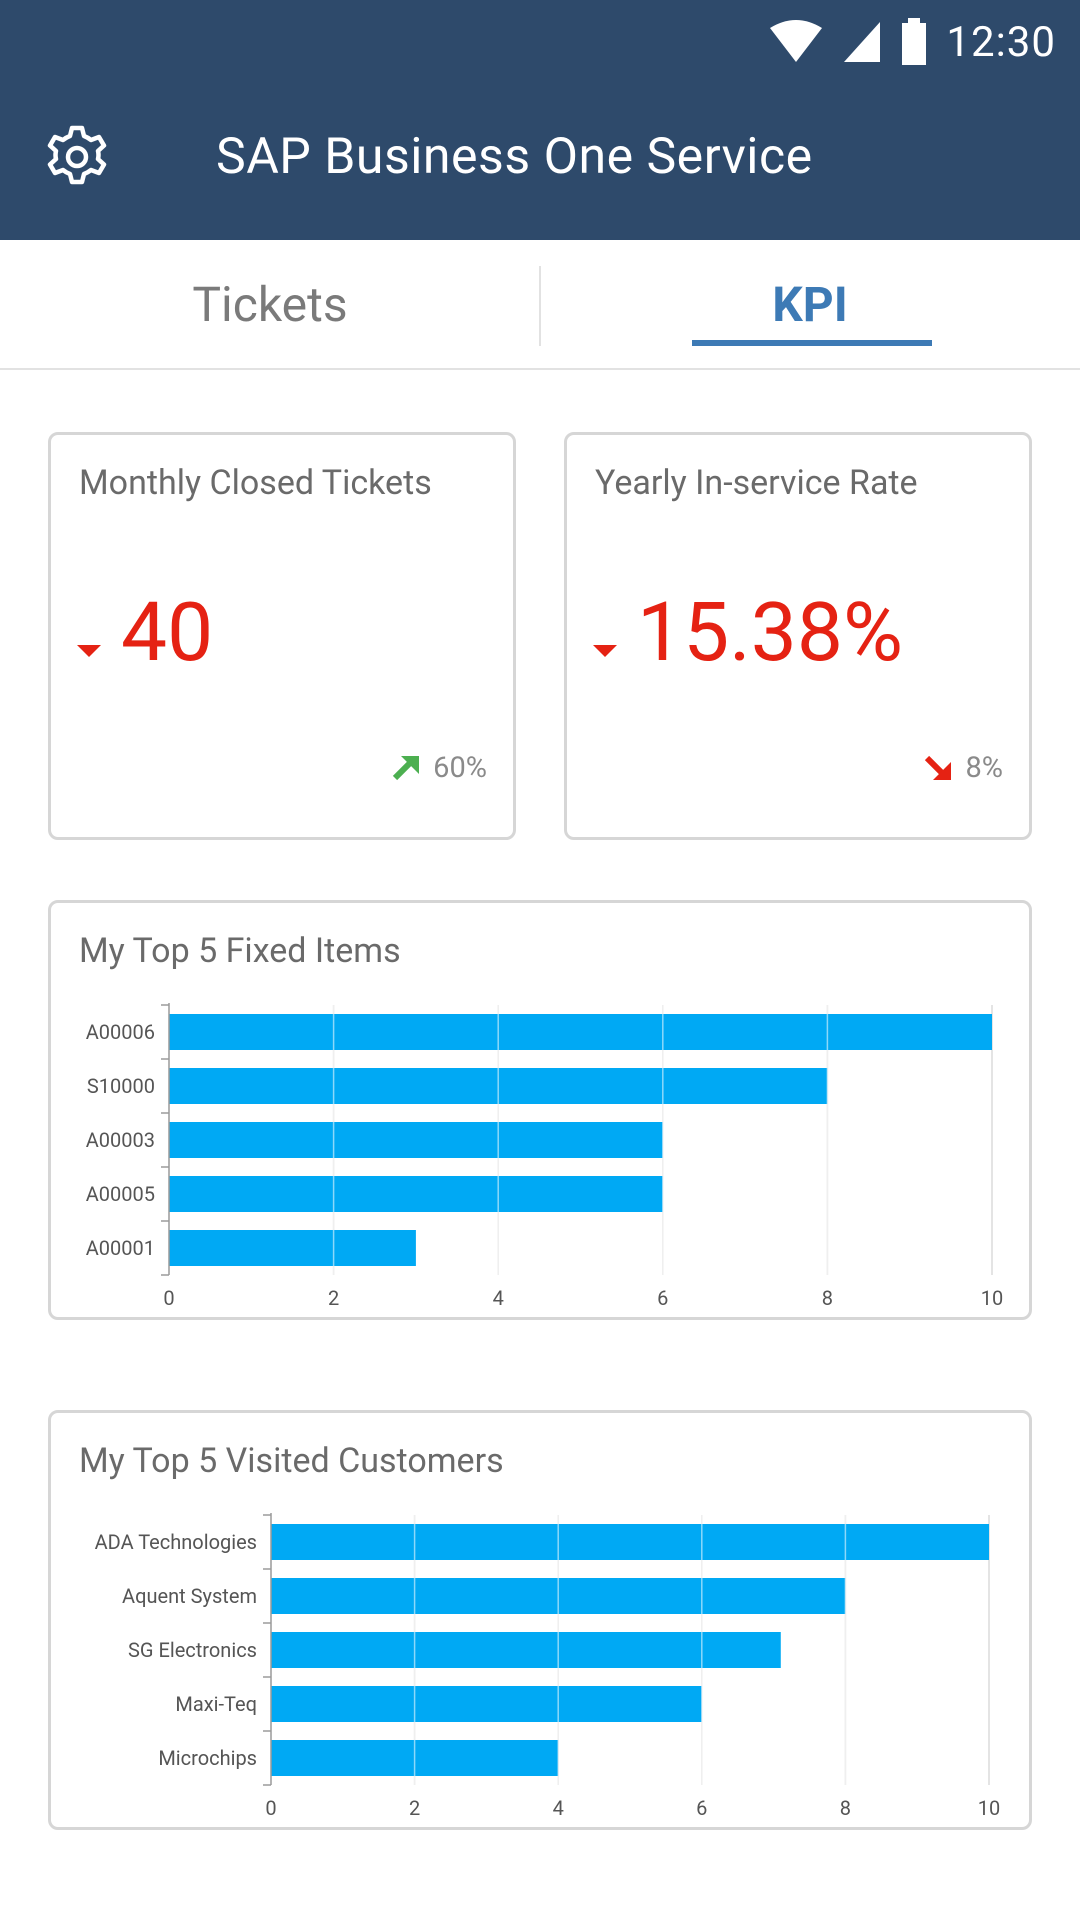  Describe the element at coordinates (192, 1650) in the screenshot. I see `category-label: SG Electronics` at that location.